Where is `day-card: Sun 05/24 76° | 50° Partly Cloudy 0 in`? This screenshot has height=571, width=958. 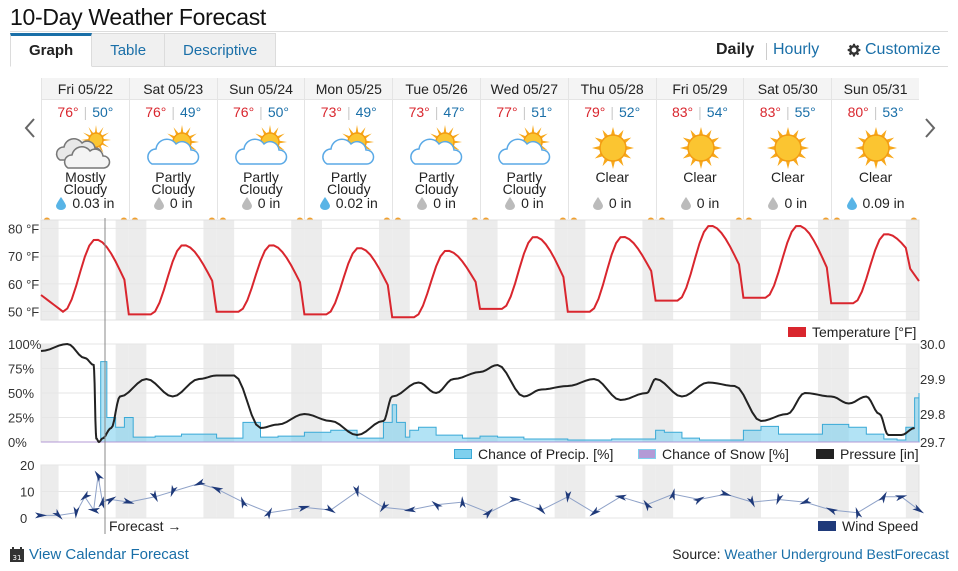
day-card: Sun 05/24 76° | 50° Partly Cloudy 0 in is located at coordinates (260, 151).